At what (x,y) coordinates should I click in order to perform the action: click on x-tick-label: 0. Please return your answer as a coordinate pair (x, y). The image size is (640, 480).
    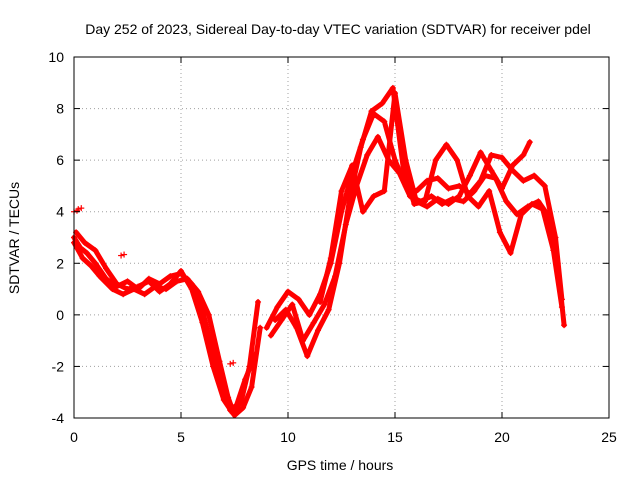
    Looking at the image, I should click on (74, 437).